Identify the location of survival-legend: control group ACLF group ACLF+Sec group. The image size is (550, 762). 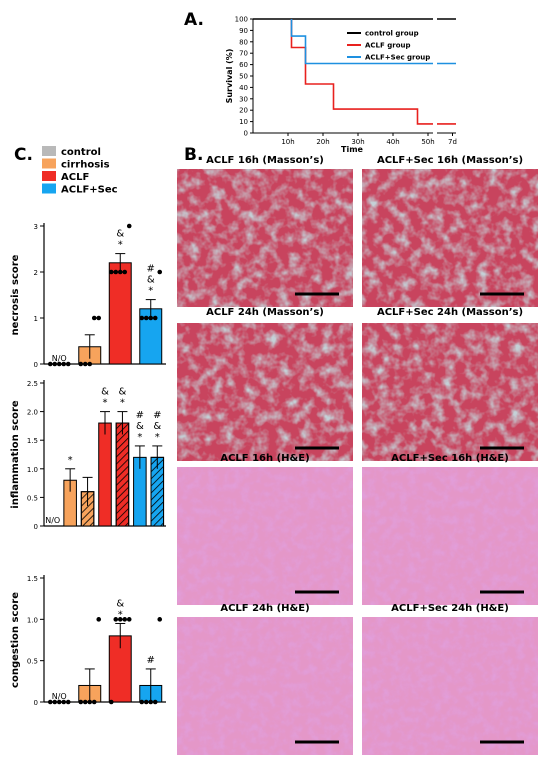
(388, 46).